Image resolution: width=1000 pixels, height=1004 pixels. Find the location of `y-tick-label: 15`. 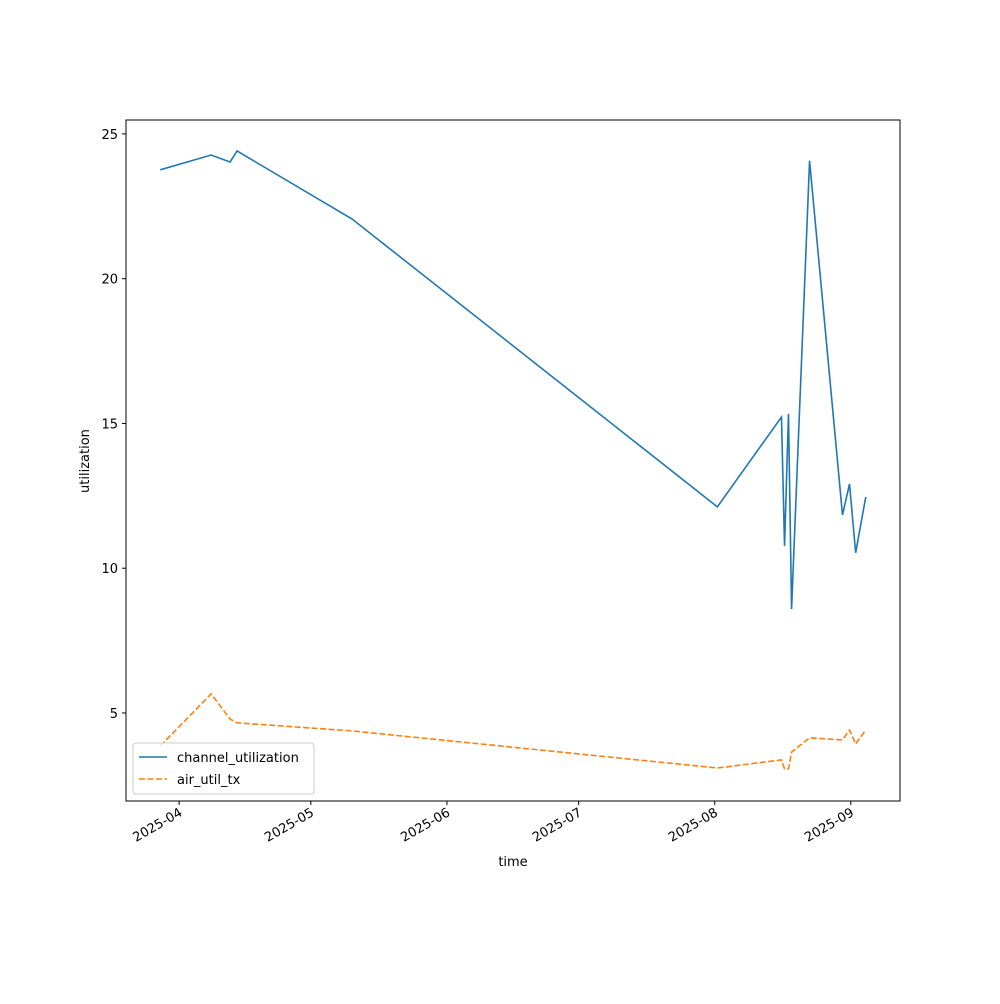

y-tick-label: 15 is located at coordinates (109, 424).